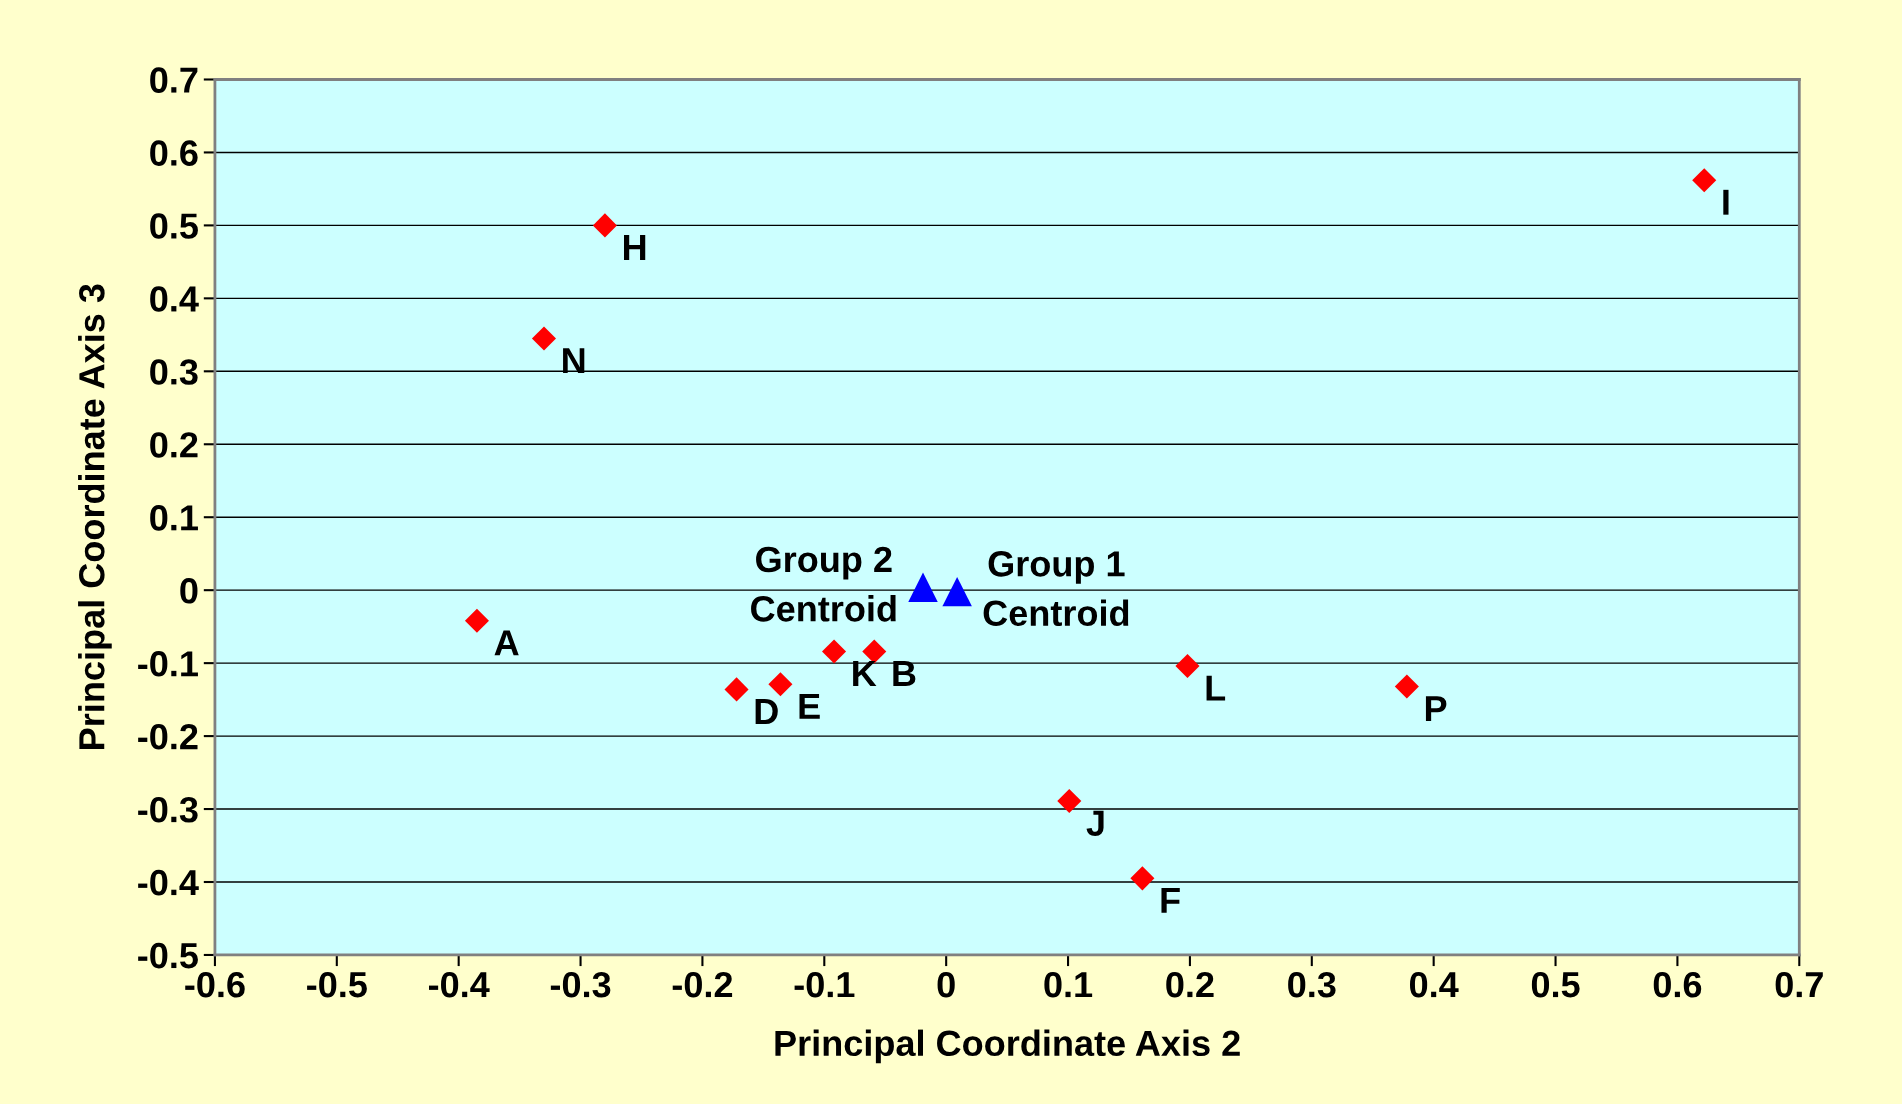  Describe the element at coordinates (580, 984) in the screenshot. I see `x-tick-label: -0.3` at that location.